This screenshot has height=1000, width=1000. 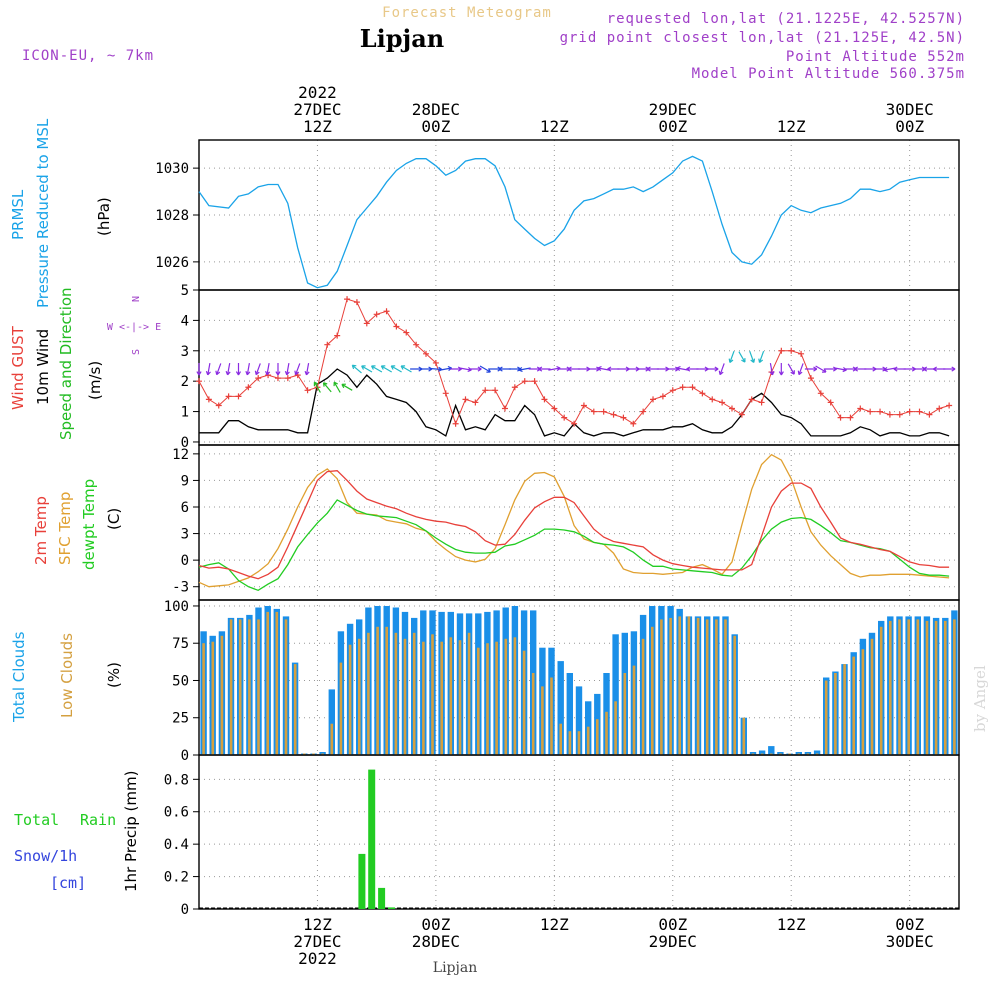 What do you see at coordinates (19, 677) in the screenshot?
I see `total-clouds-label: Total Clouds` at bounding box center [19, 677].